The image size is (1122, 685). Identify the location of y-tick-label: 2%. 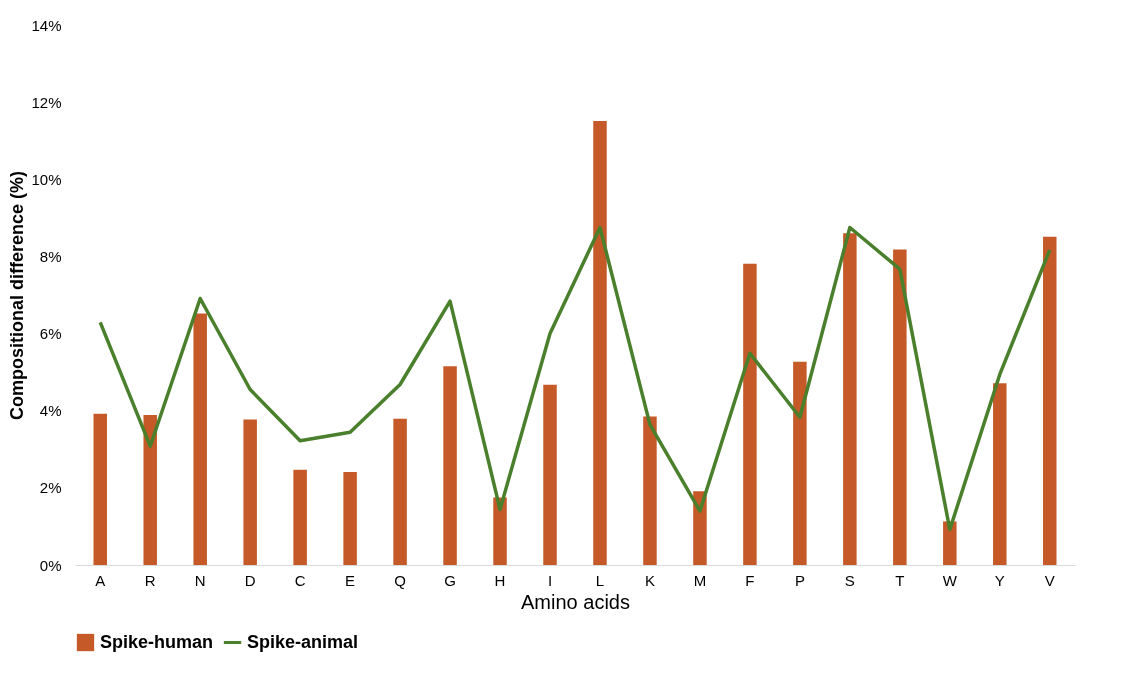
(50, 488).